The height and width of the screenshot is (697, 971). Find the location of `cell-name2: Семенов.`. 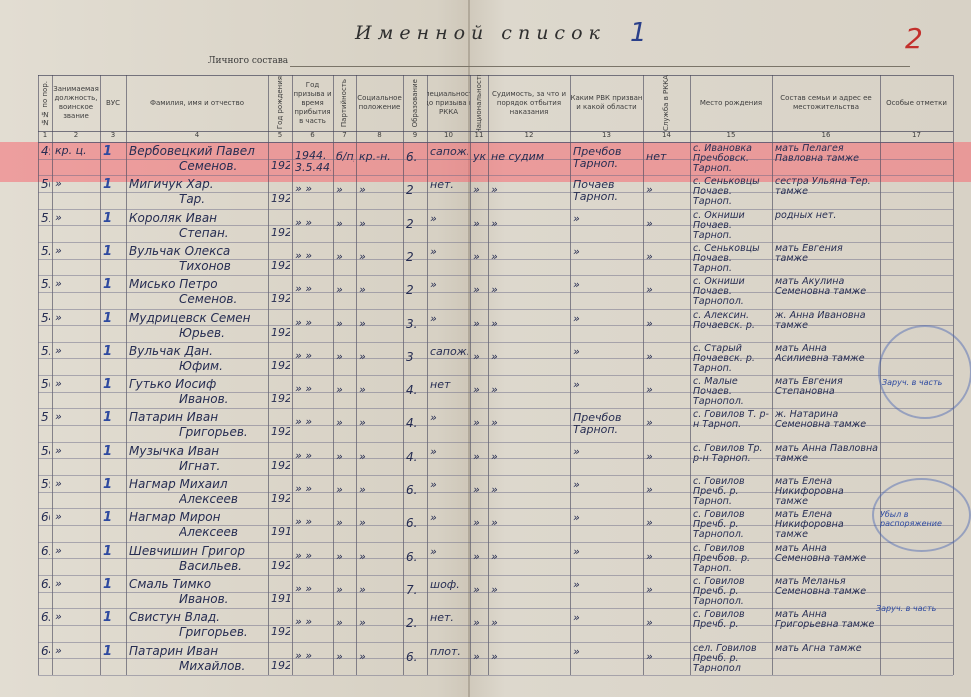

cell-name2: Семенов. is located at coordinates (208, 166).